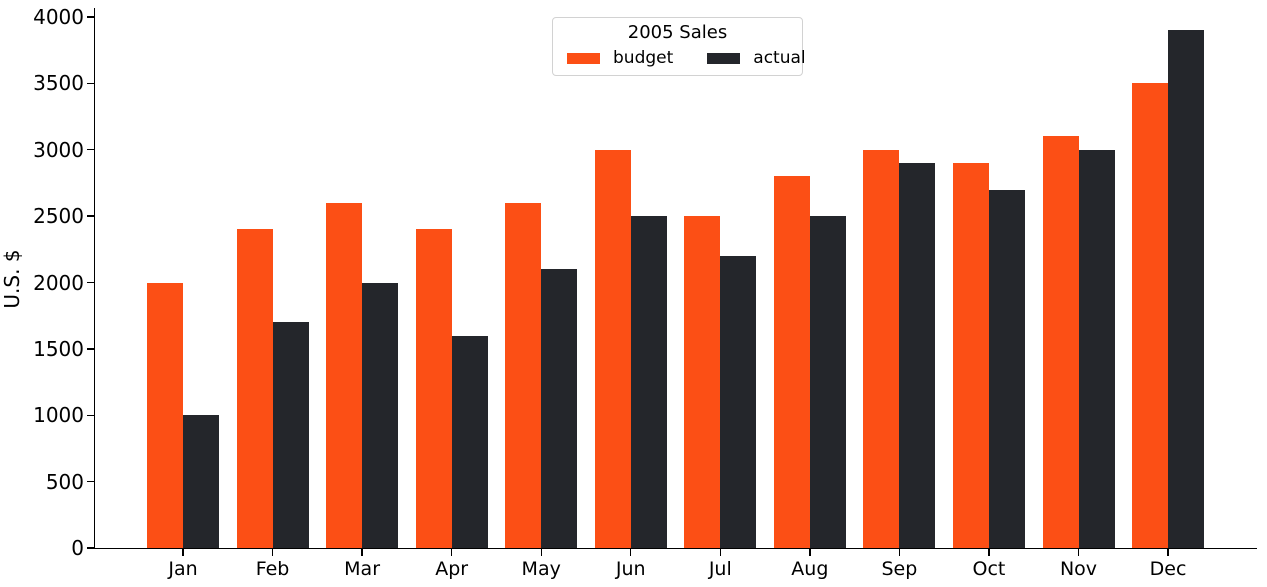 Image resolution: width=1267 pixels, height=587 pixels. Describe the element at coordinates (469, 441) in the screenshot. I see `bar-actual-apr` at that location.